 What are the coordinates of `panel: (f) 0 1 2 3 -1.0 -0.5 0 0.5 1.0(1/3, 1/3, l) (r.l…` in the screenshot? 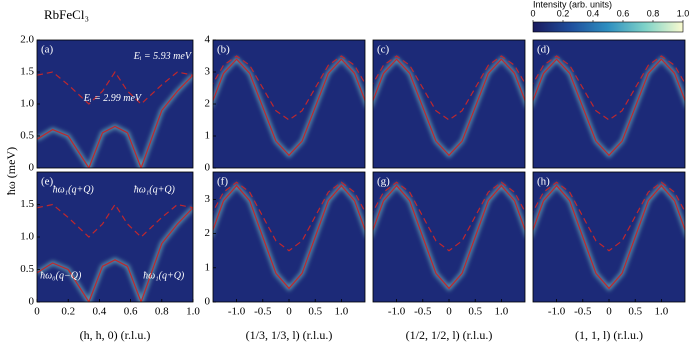 It's located at (285, 256).